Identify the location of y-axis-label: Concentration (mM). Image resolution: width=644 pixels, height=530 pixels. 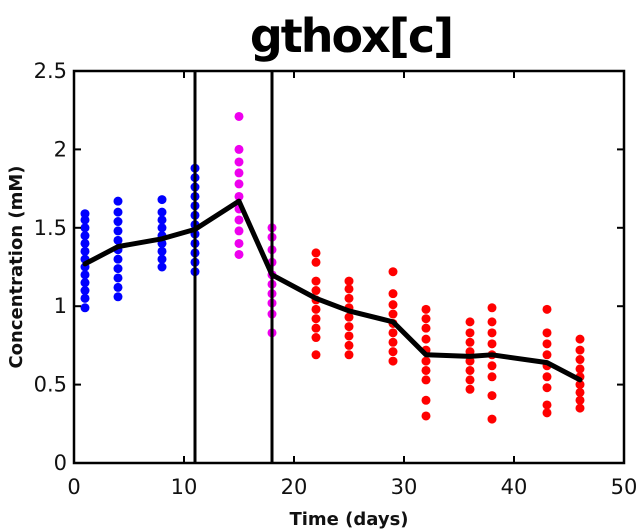
(16, 266).